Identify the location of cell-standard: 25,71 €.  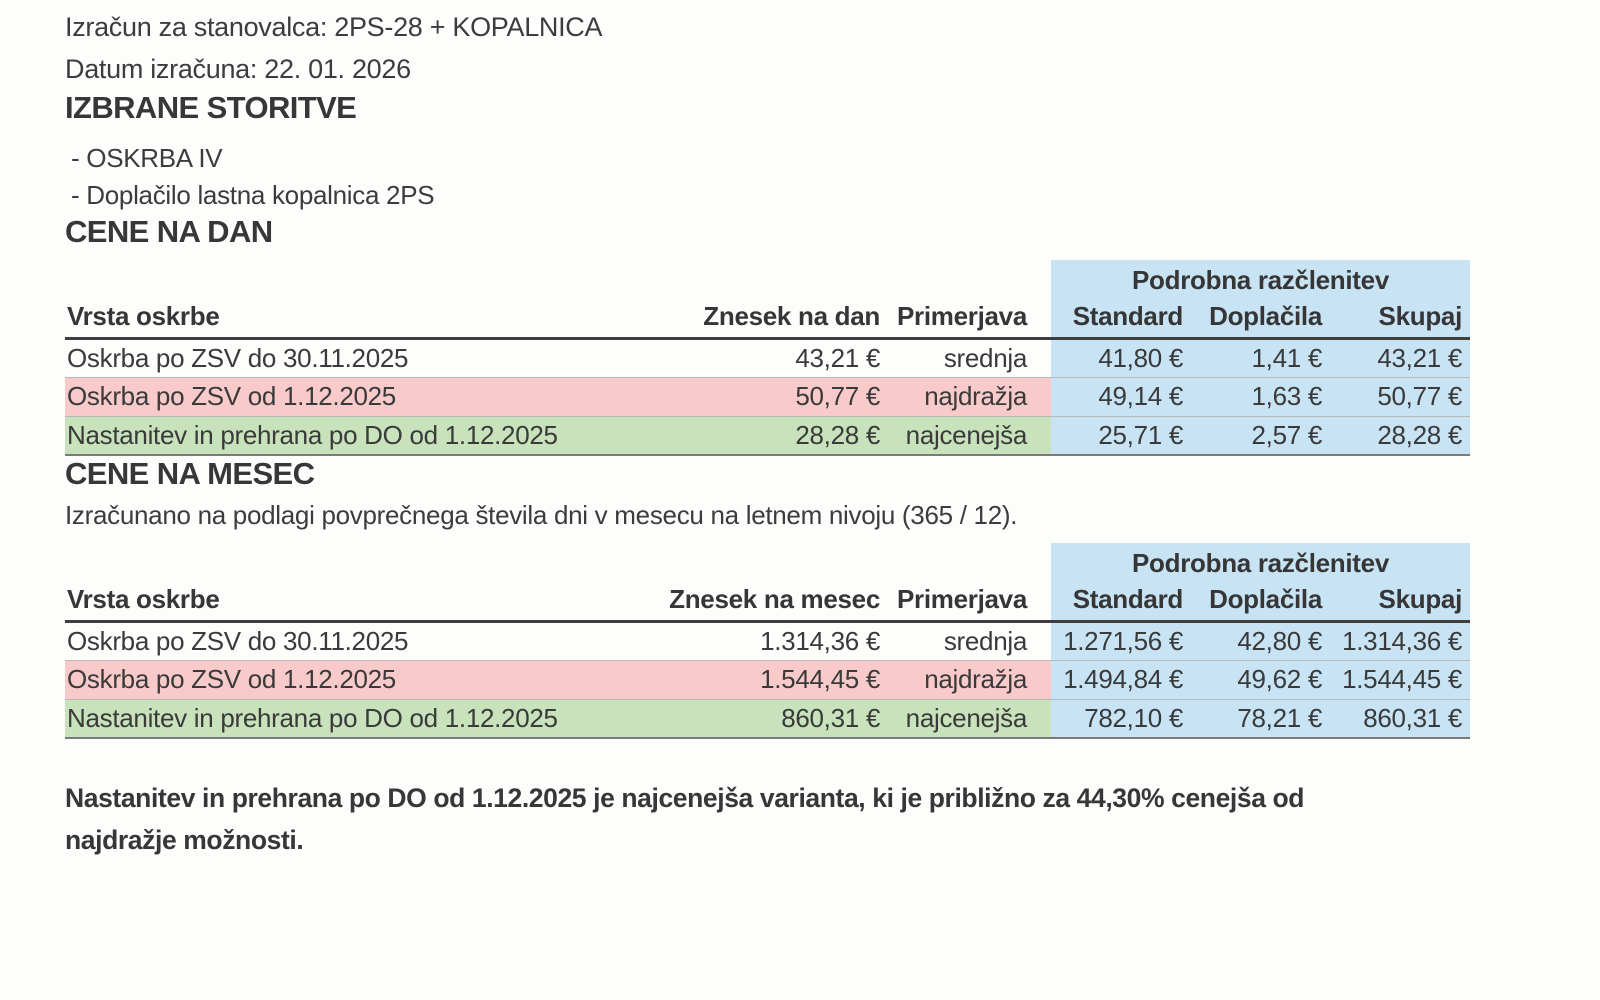
(1121, 436).